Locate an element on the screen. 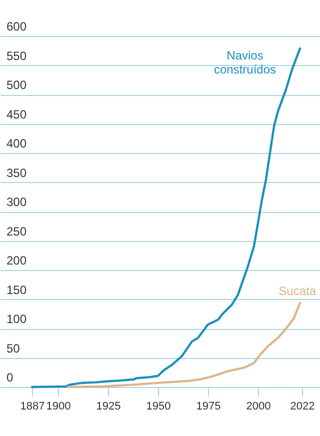  y-tick-label: 500 is located at coordinates (16, 85).